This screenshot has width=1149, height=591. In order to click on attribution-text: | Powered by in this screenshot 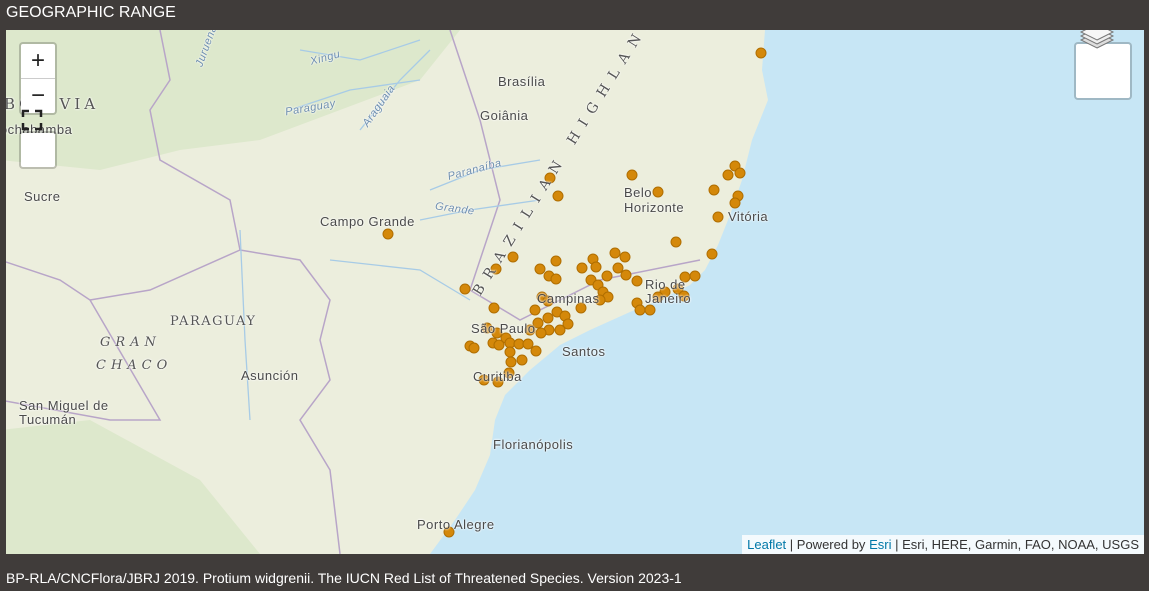, I will do `click(827, 544)`.